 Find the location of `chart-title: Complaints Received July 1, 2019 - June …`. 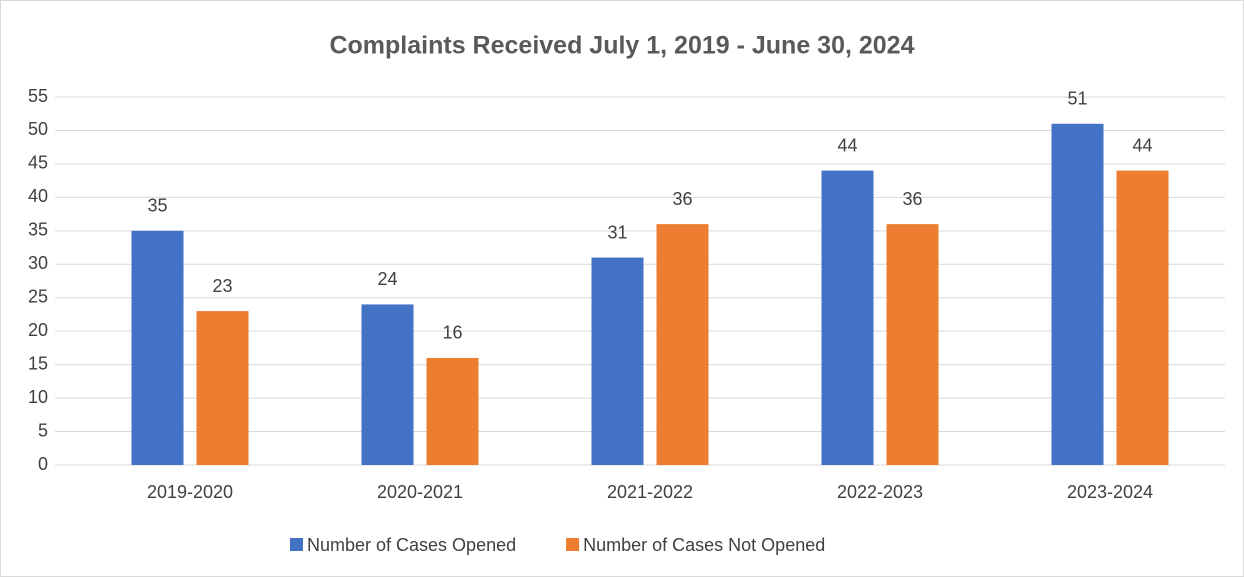

chart-title: Complaints Received July 1, 2019 - June … is located at coordinates (621, 46).